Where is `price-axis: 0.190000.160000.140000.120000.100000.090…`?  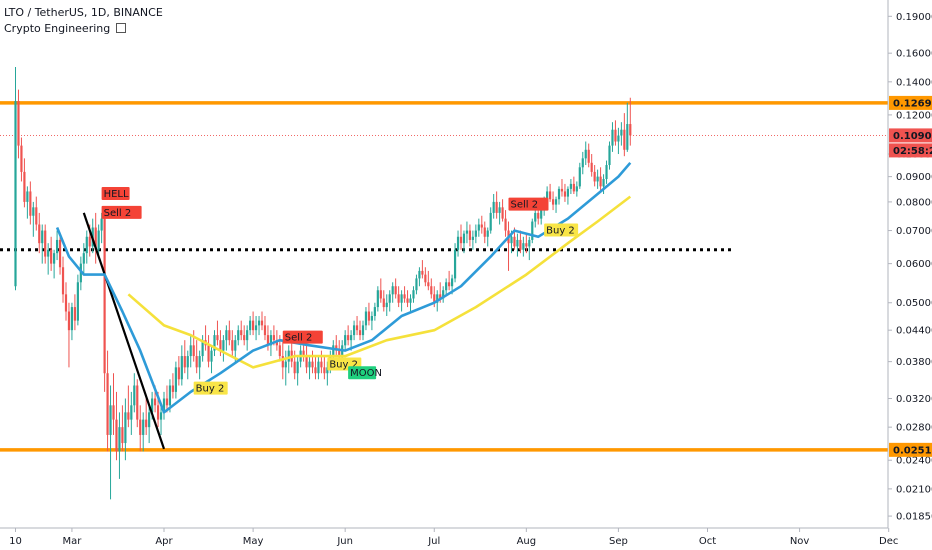 price-axis: 0.190000.160000.140000.120000.100000.090… is located at coordinates (909, 264).